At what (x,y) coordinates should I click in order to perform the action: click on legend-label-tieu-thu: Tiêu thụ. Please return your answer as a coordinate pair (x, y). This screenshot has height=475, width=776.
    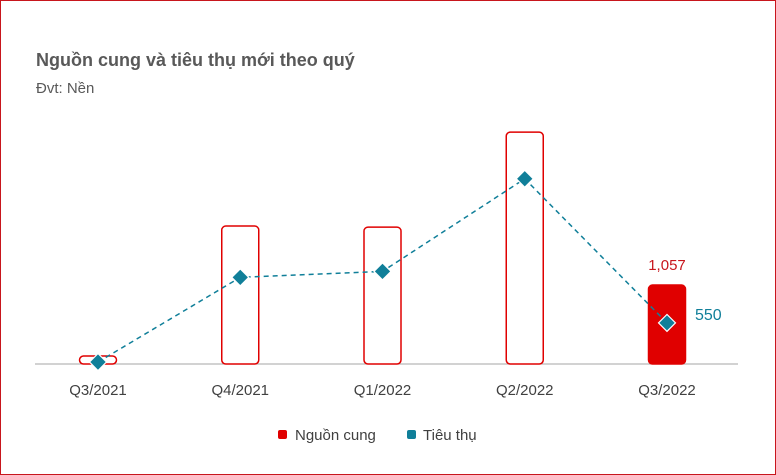
    Looking at the image, I should click on (450, 435).